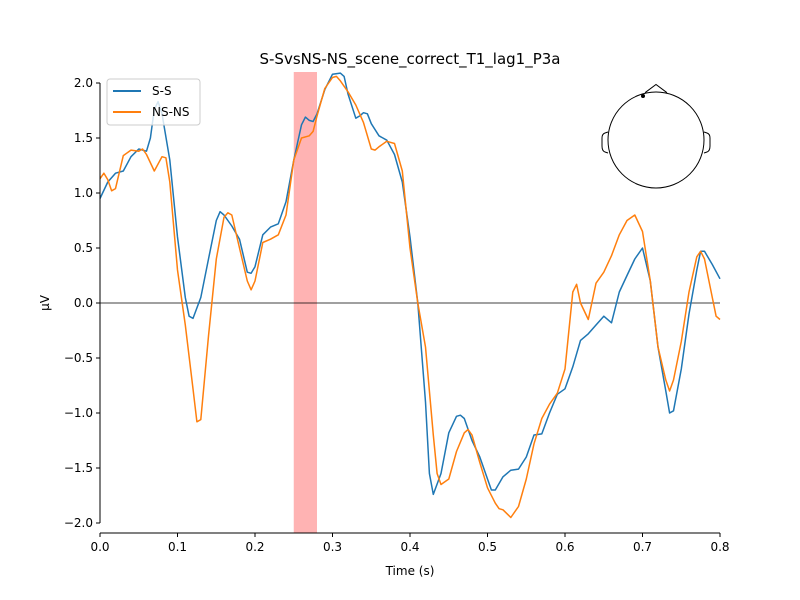 The height and width of the screenshot is (600, 800). Describe the element at coordinates (656, 88) in the screenshot. I see `nose-mark` at that location.